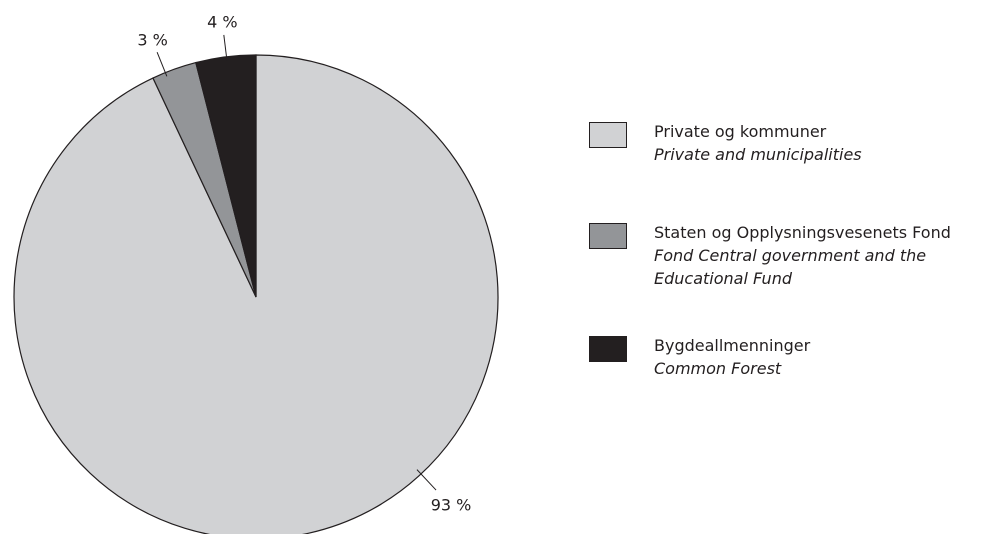 The height and width of the screenshot is (534, 987). I want to click on legend-label: Staten og Opplysningsvesenets Fond, so click(802, 232).